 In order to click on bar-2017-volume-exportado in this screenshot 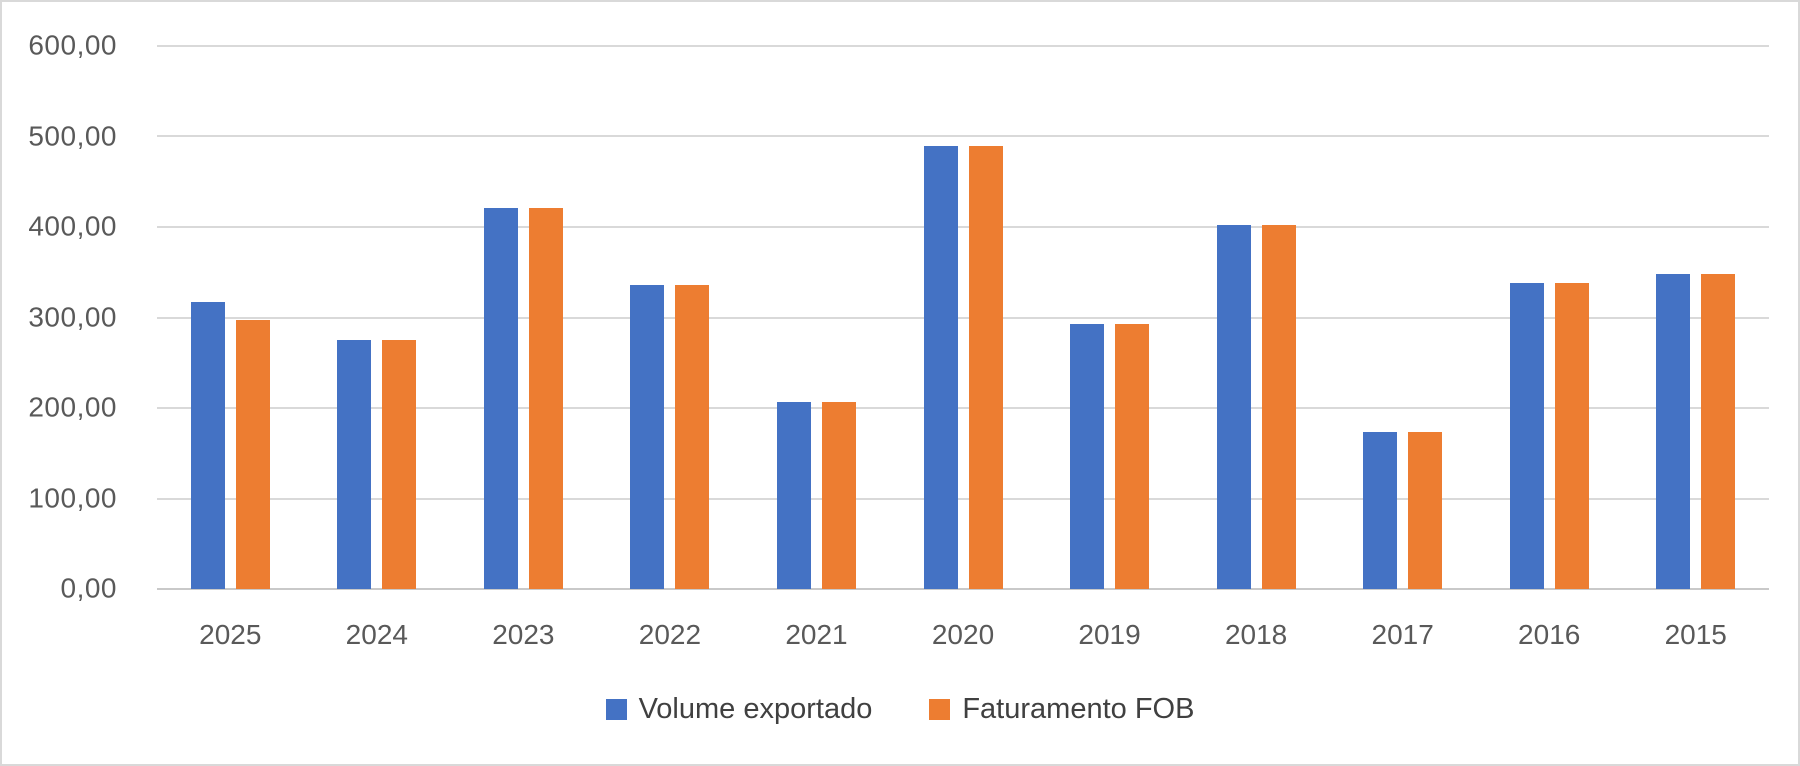, I will do `click(1380, 510)`.